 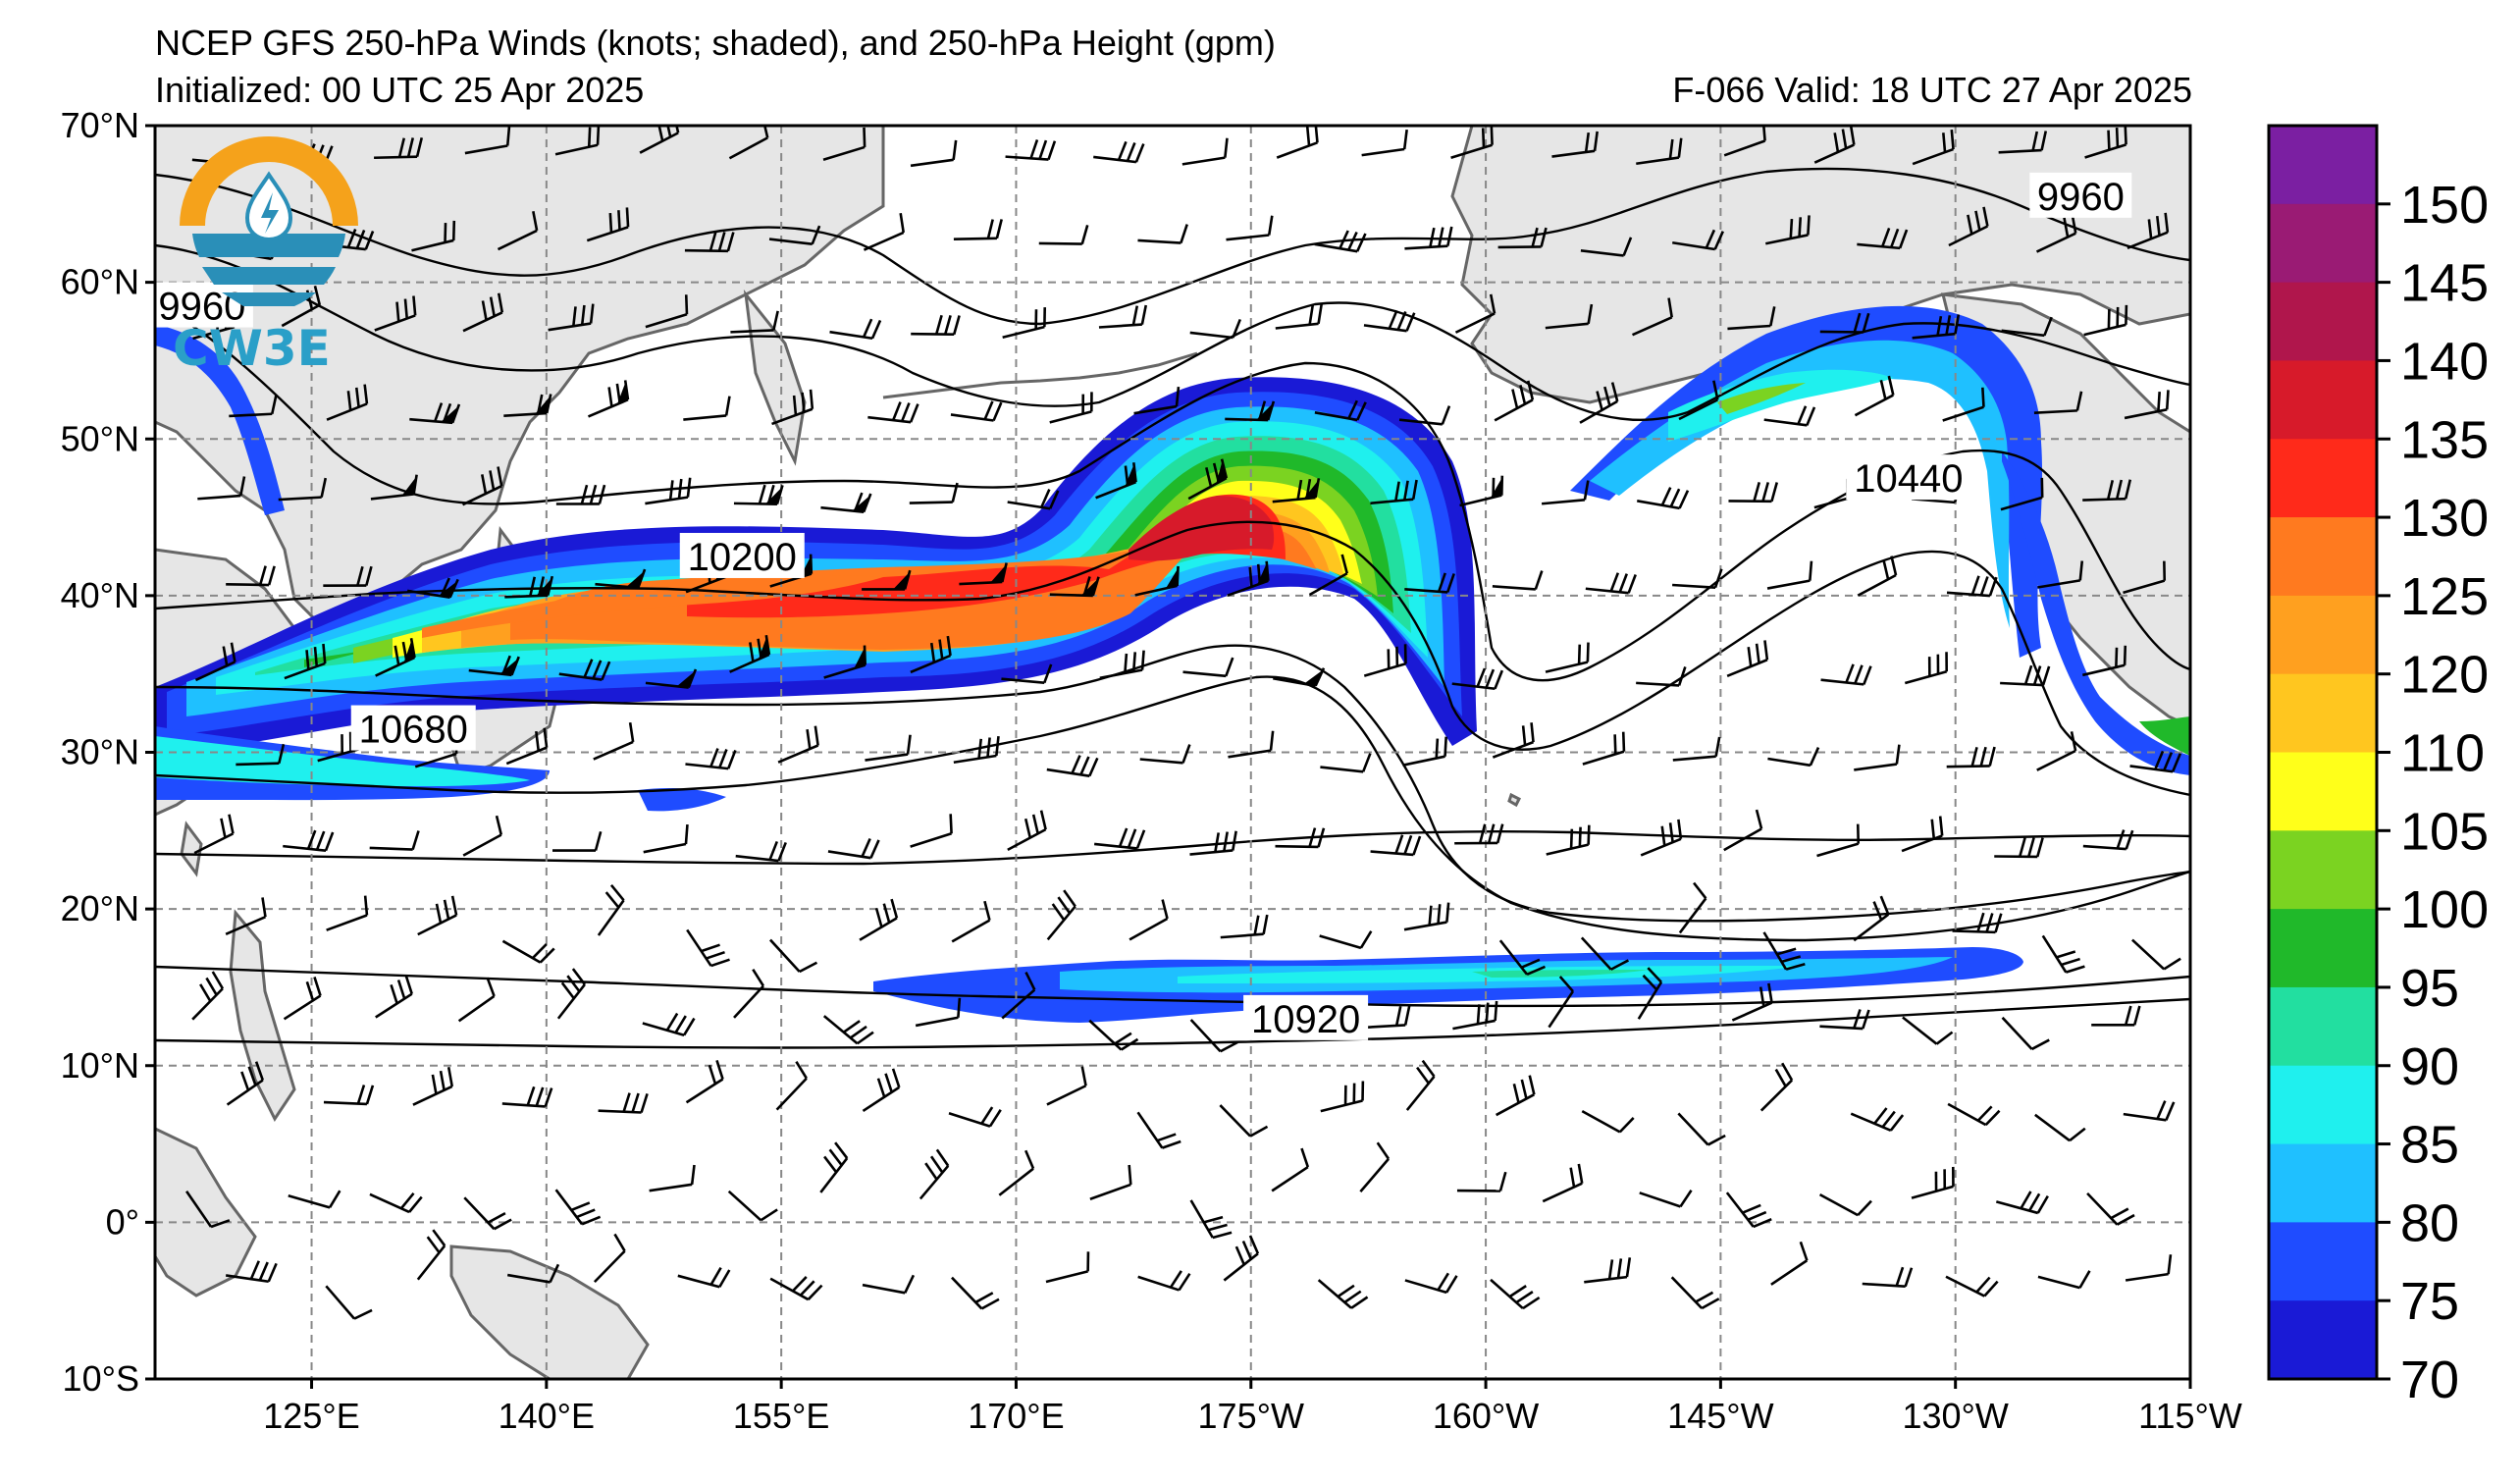 What do you see at coordinates (652, 606) in the screenshot?
I see `jet-band-125-west` at bounding box center [652, 606].